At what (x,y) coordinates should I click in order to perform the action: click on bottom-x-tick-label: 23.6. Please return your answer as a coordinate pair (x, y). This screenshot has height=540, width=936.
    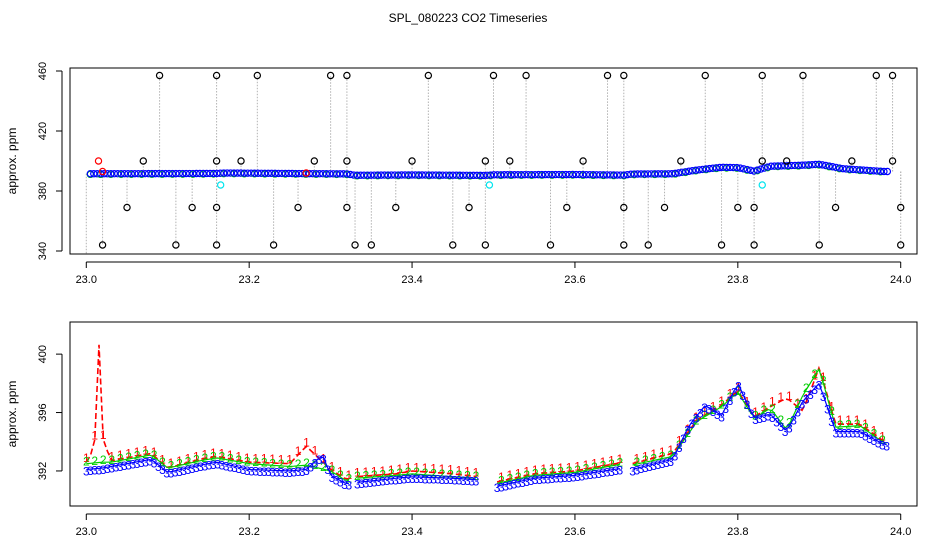
    Looking at the image, I should click on (574, 532).